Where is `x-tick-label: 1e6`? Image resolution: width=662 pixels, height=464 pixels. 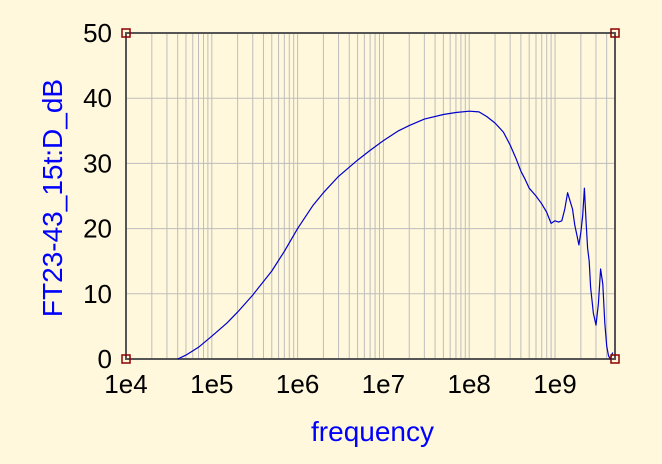
x-tick-label: 1e6 is located at coordinates (297, 384).